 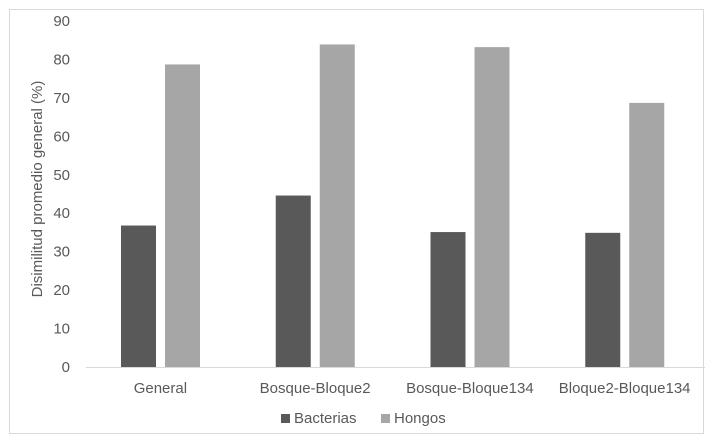 What do you see at coordinates (315, 388) in the screenshot?
I see `x-category-label: Bosque-Bloque2` at bounding box center [315, 388].